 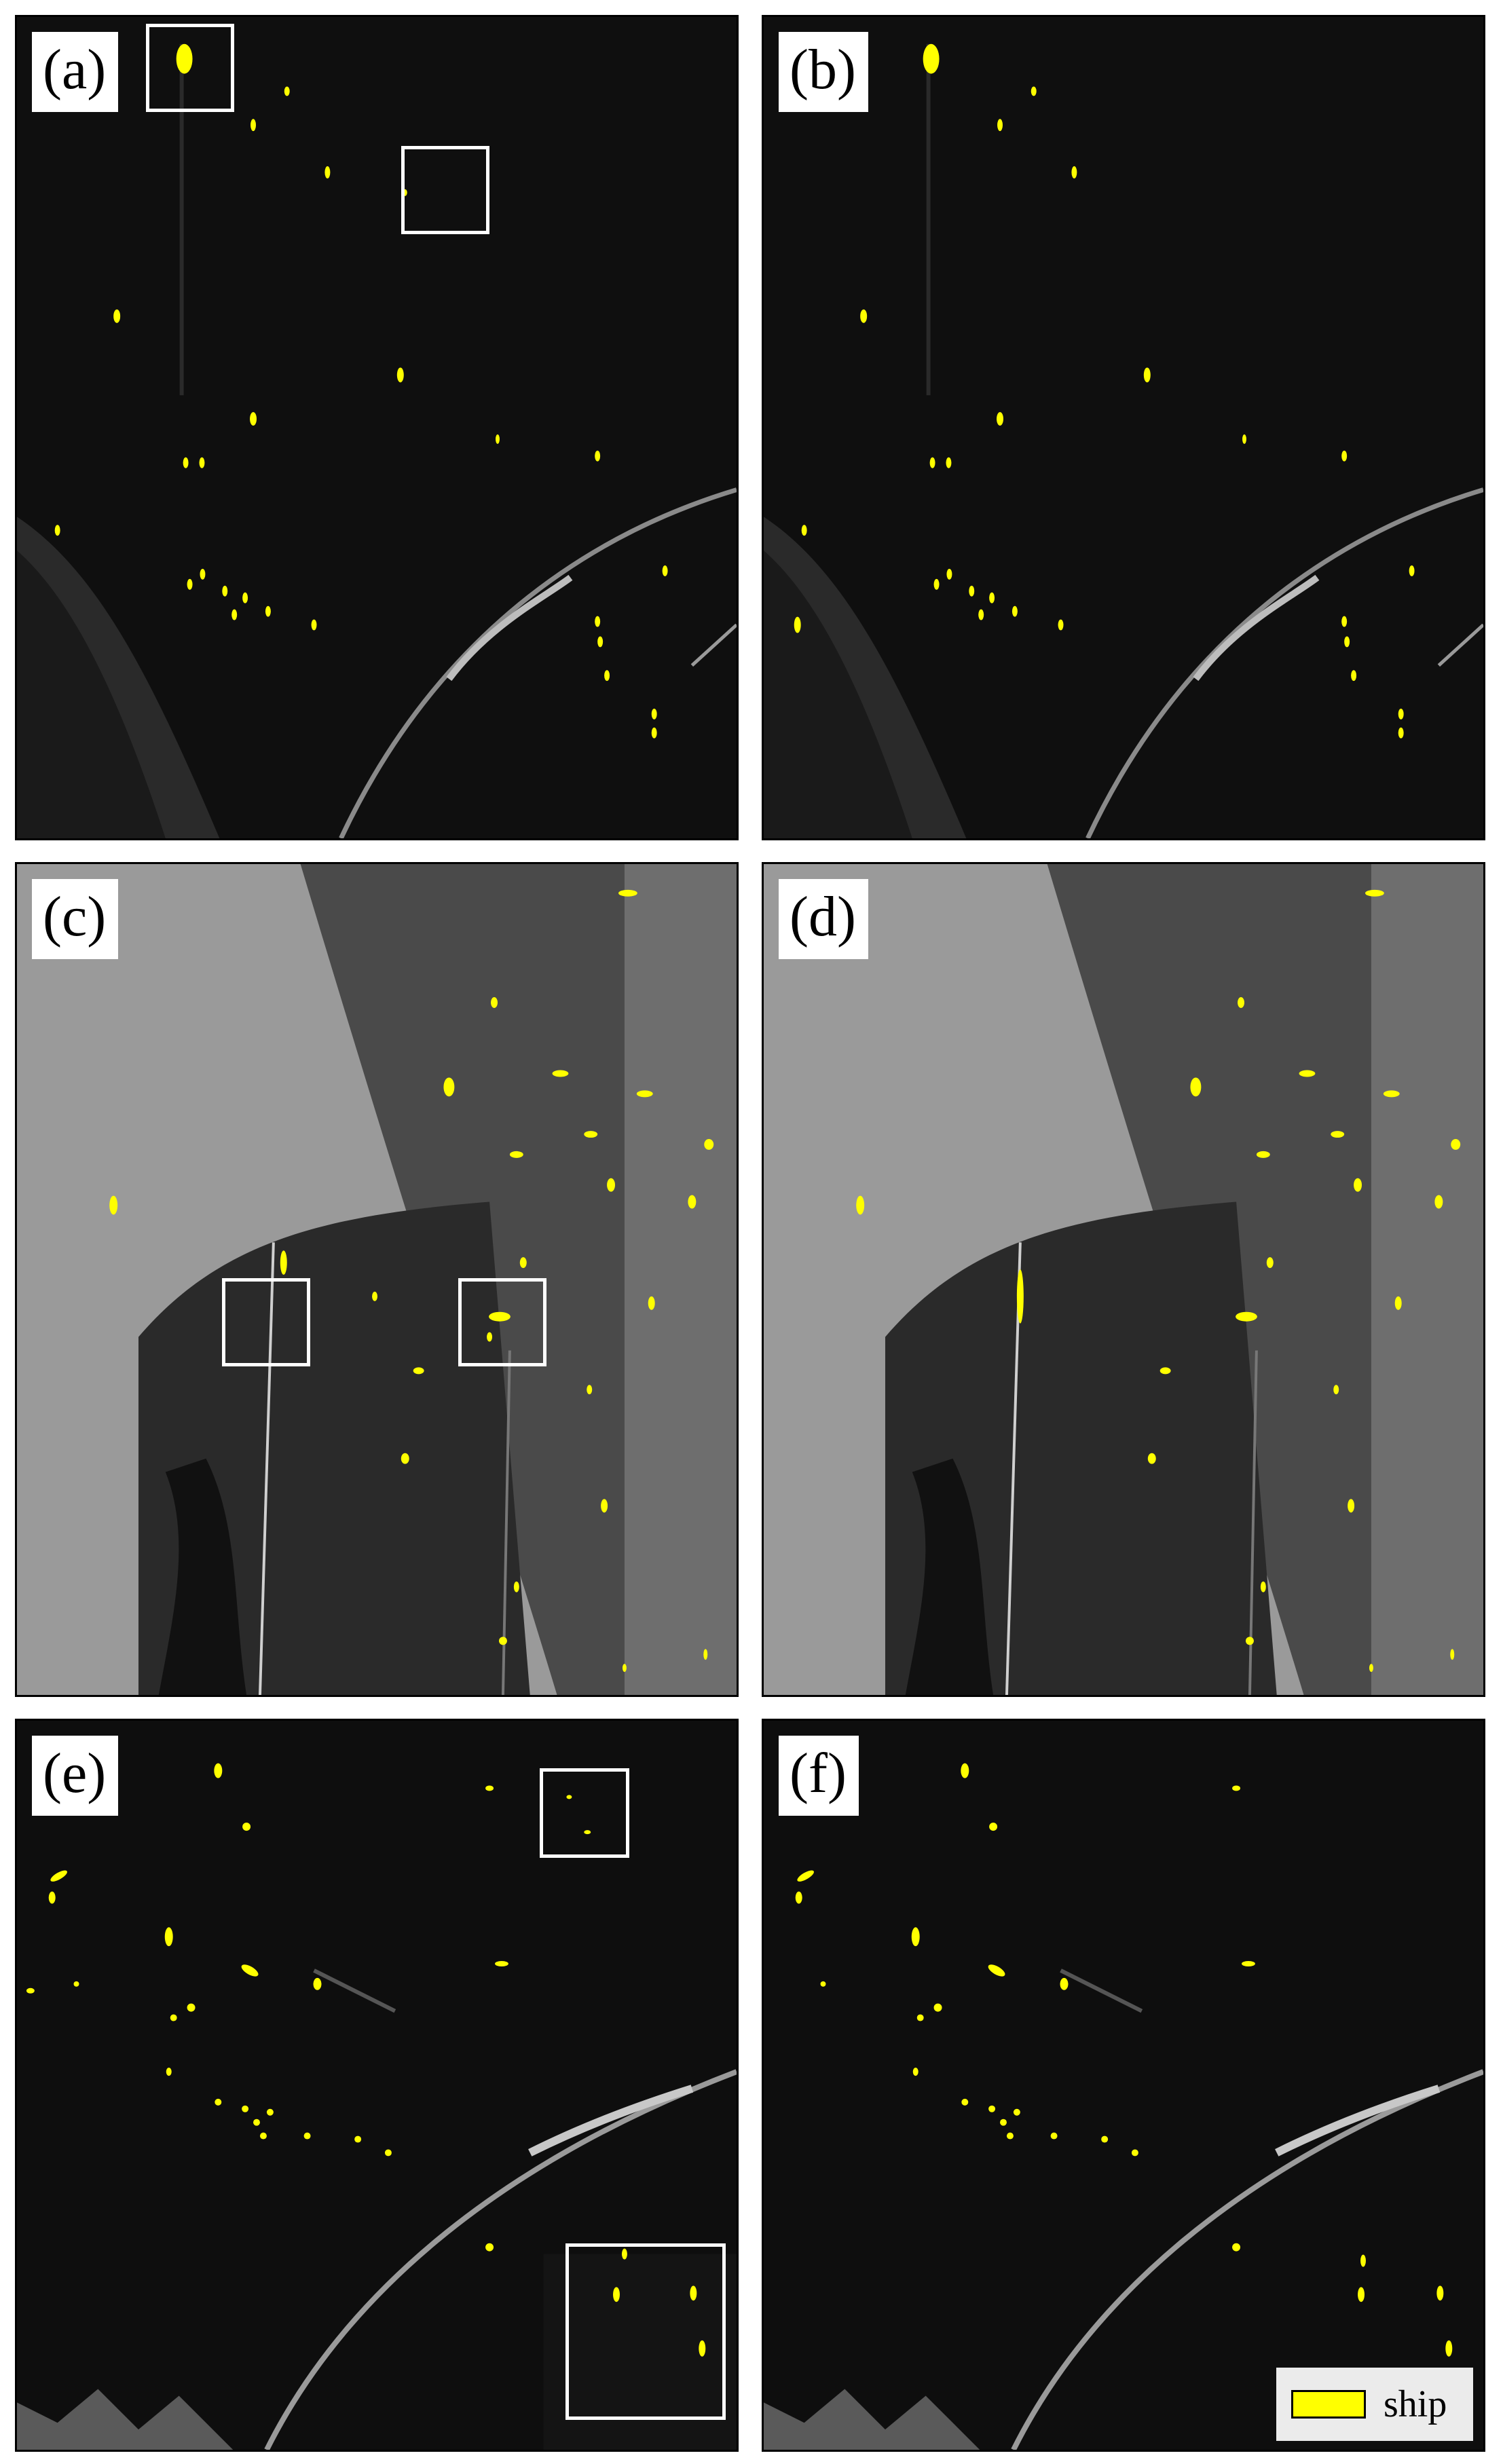 I want to click on panel-f: (f), so click(x=1123, y=2086).